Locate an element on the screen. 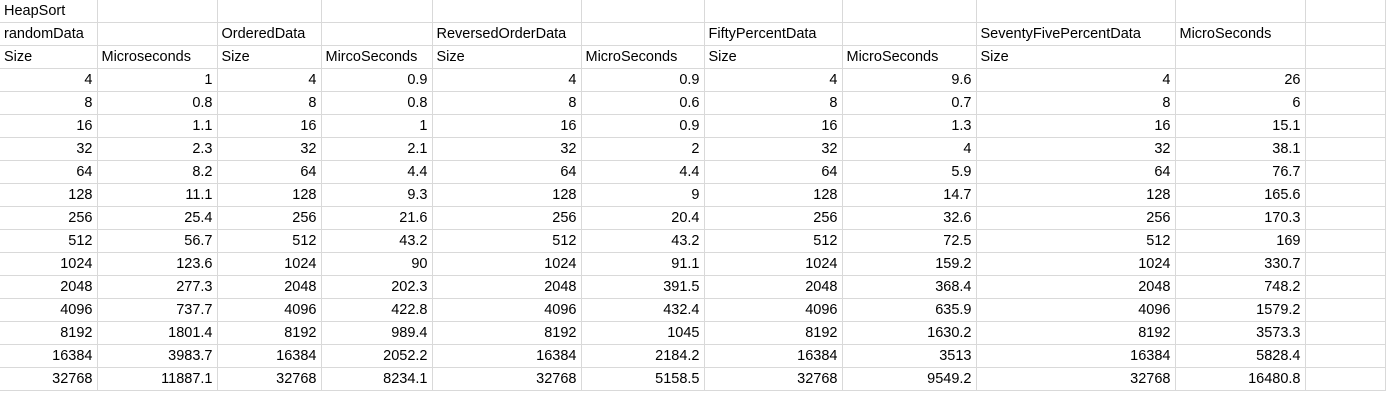 The height and width of the screenshot is (409, 1386). cell: 3513 is located at coordinates (909, 356).